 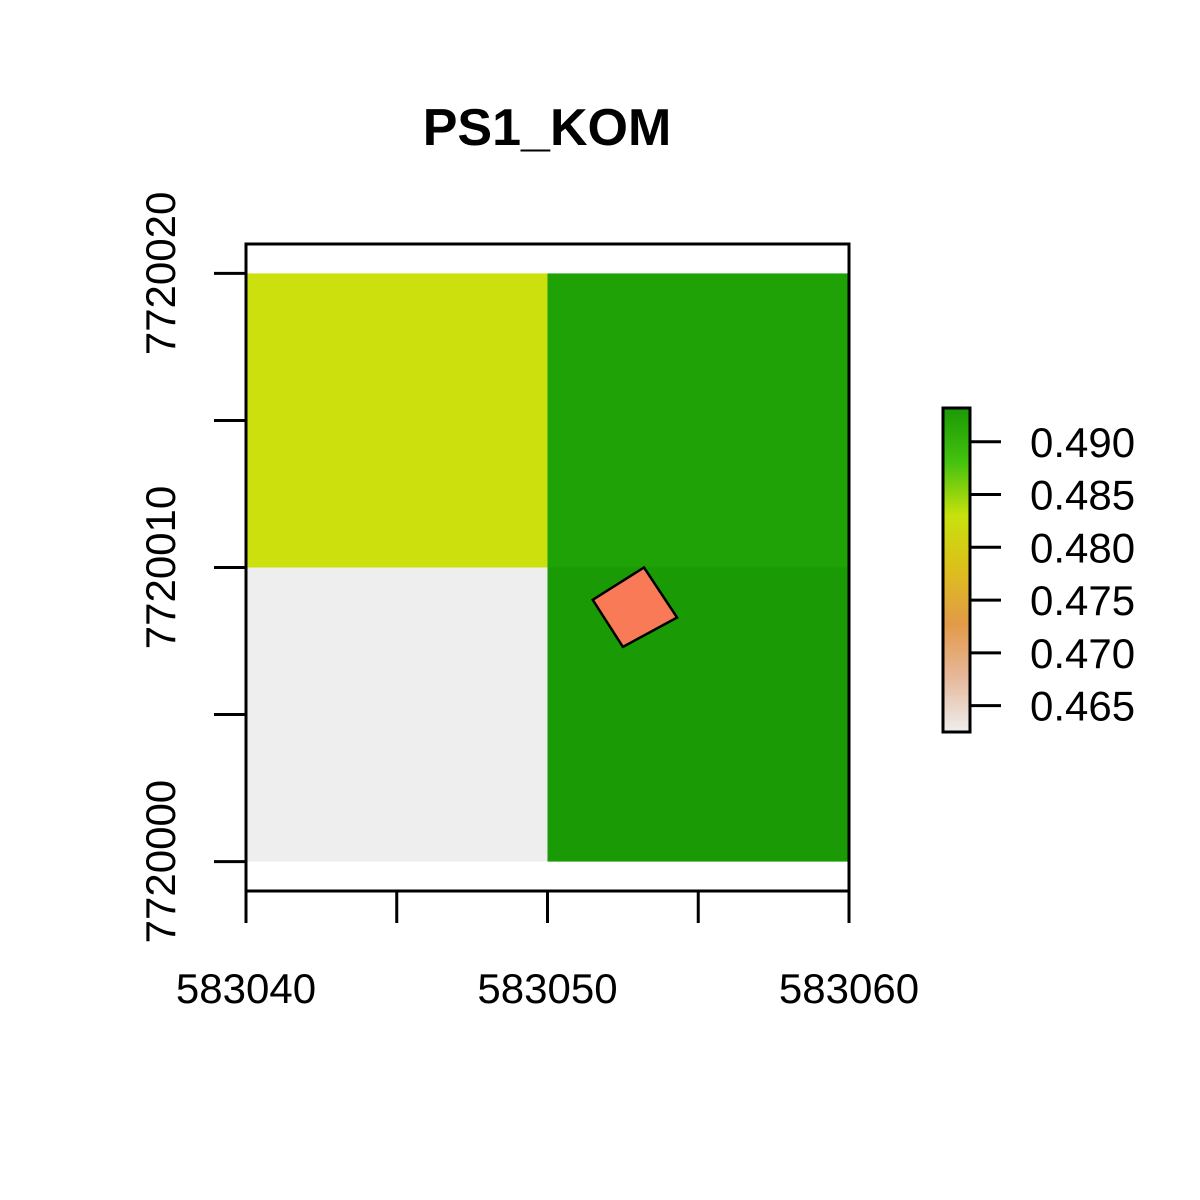 I want to click on y-tick-label-1: 7720010, so click(x=160, y=568).